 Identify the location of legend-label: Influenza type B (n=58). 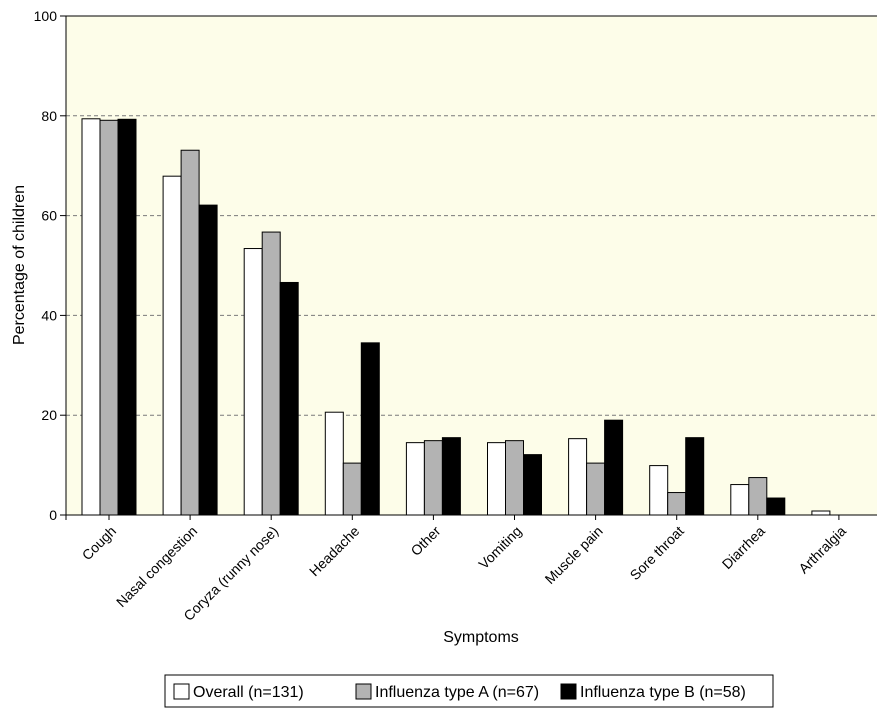
(663, 692).